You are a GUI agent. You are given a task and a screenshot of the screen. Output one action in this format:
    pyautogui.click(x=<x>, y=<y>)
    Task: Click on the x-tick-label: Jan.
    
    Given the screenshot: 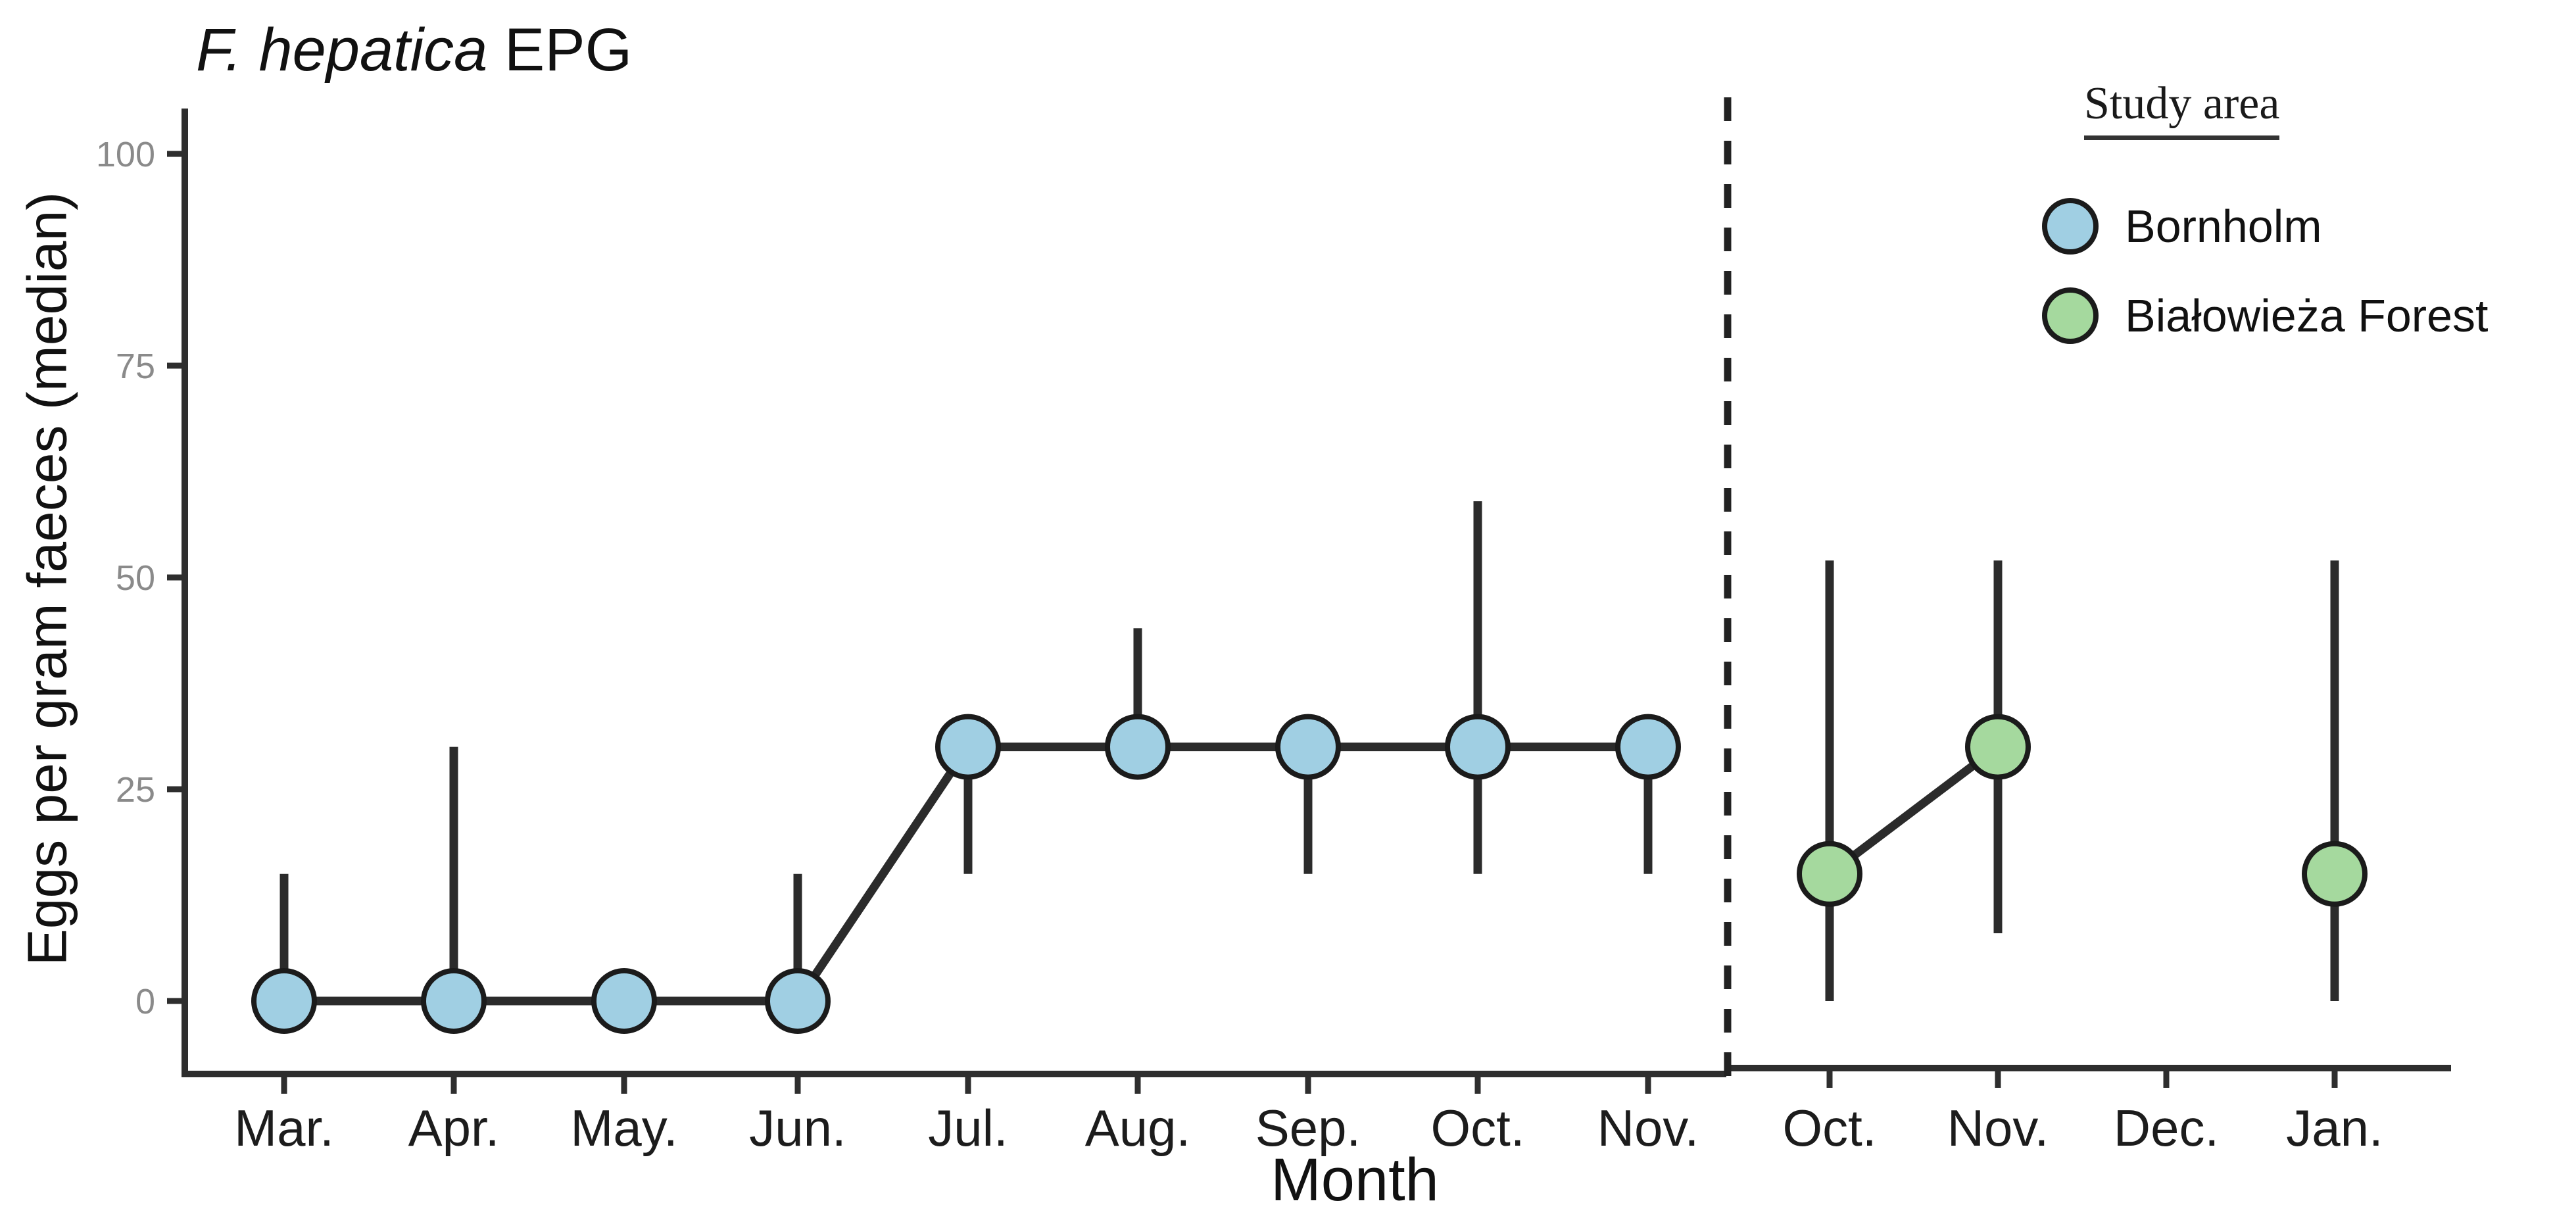 What is the action you would take?
    pyautogui.click(x=2334, y=1128)
    